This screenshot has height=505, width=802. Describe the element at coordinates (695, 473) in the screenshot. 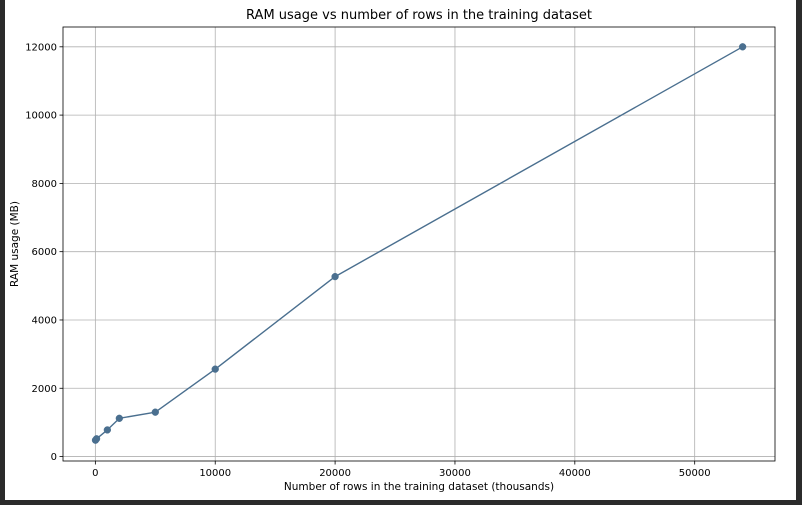

I see `x-tick-label: 50000` at that location.